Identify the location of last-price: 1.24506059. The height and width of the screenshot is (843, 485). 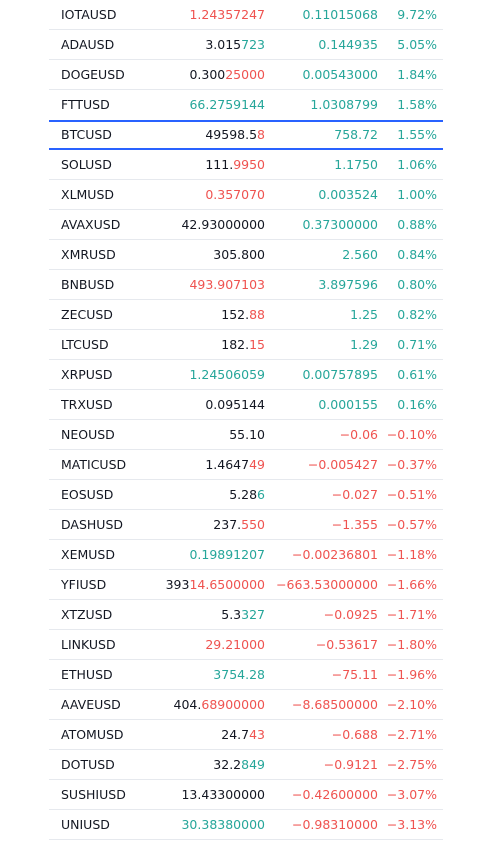
(210, 374).